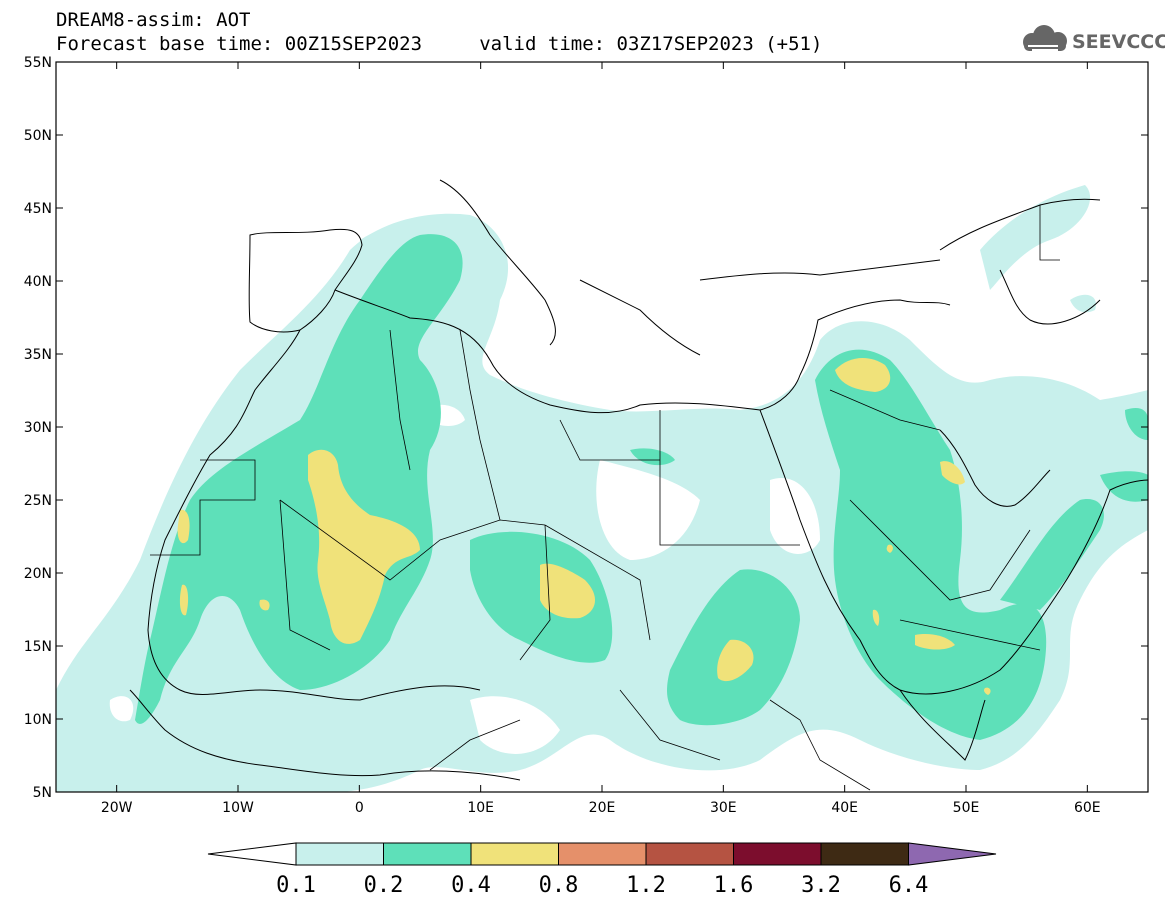 The width and height of the screenshot is (1165, 905). I want to click on lon-tick-label: 0, so click(359, 808).